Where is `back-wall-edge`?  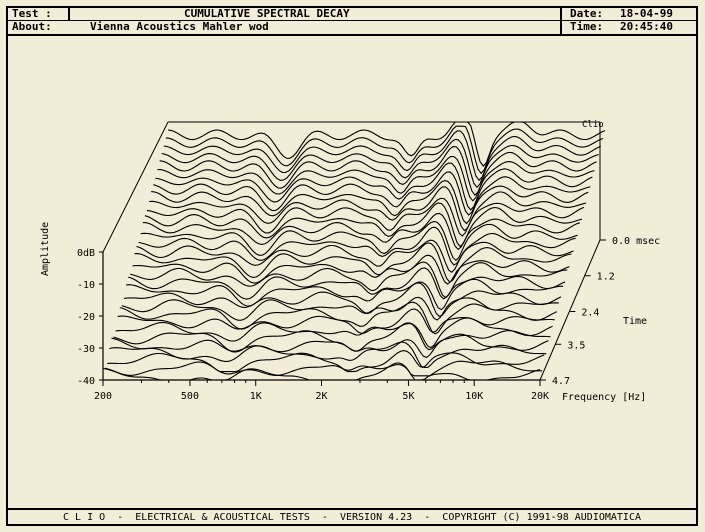 back-wall-edge is located at coordinates (135, 187).